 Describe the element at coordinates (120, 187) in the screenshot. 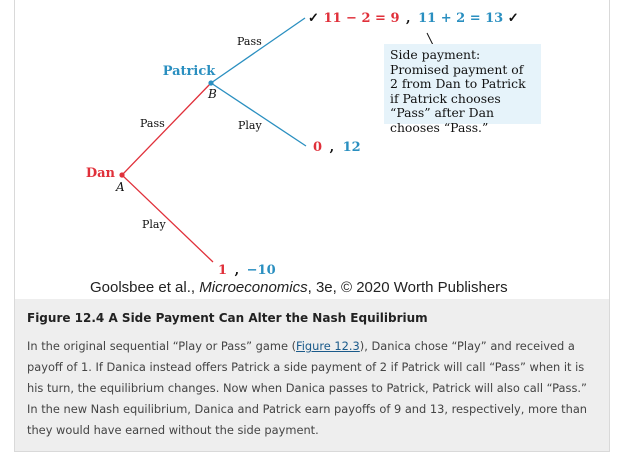

I see `node-a-label: A` at that location.